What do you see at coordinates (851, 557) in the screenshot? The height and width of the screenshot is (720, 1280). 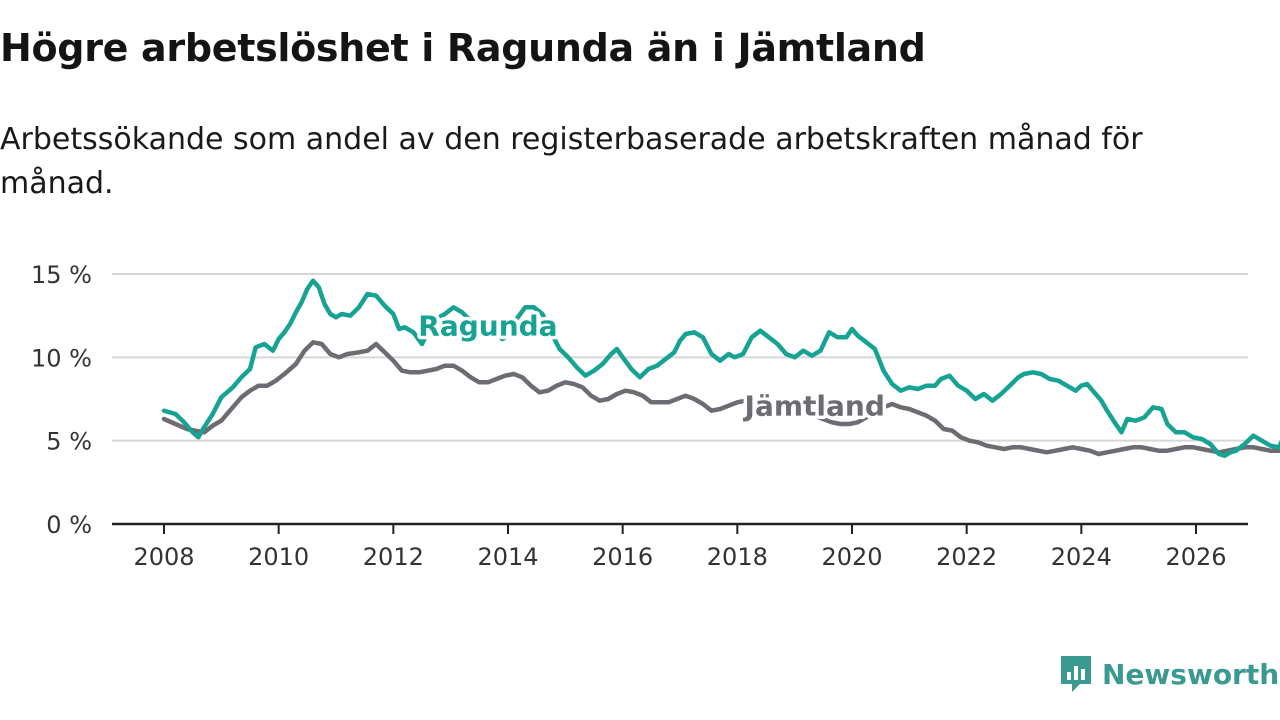 I see `x-tick-label: 2020` at bounding box center [851, 557].